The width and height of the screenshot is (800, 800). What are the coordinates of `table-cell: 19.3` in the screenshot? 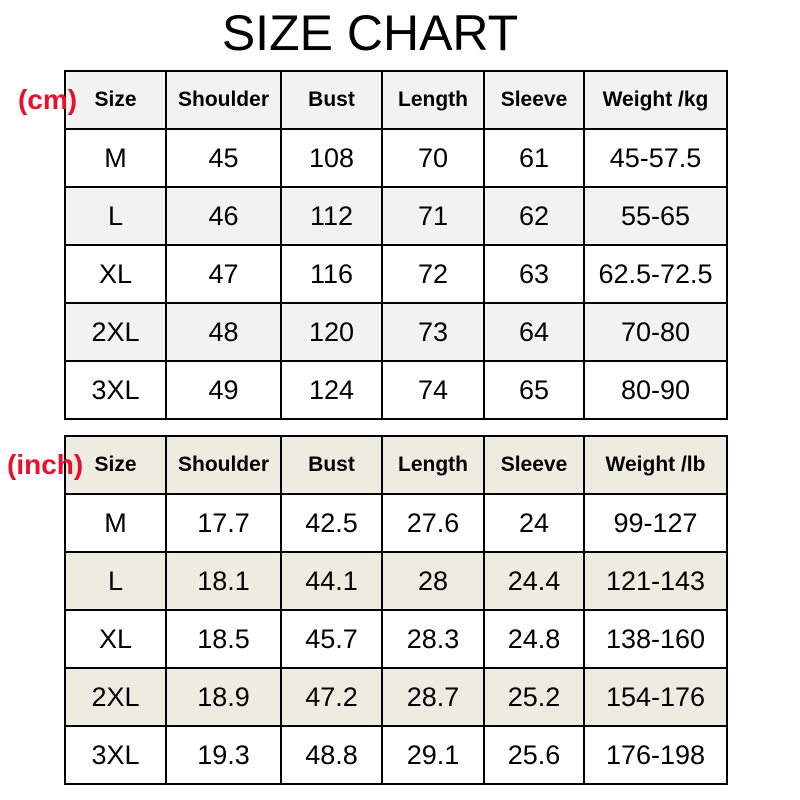 It's located at (223, 755).